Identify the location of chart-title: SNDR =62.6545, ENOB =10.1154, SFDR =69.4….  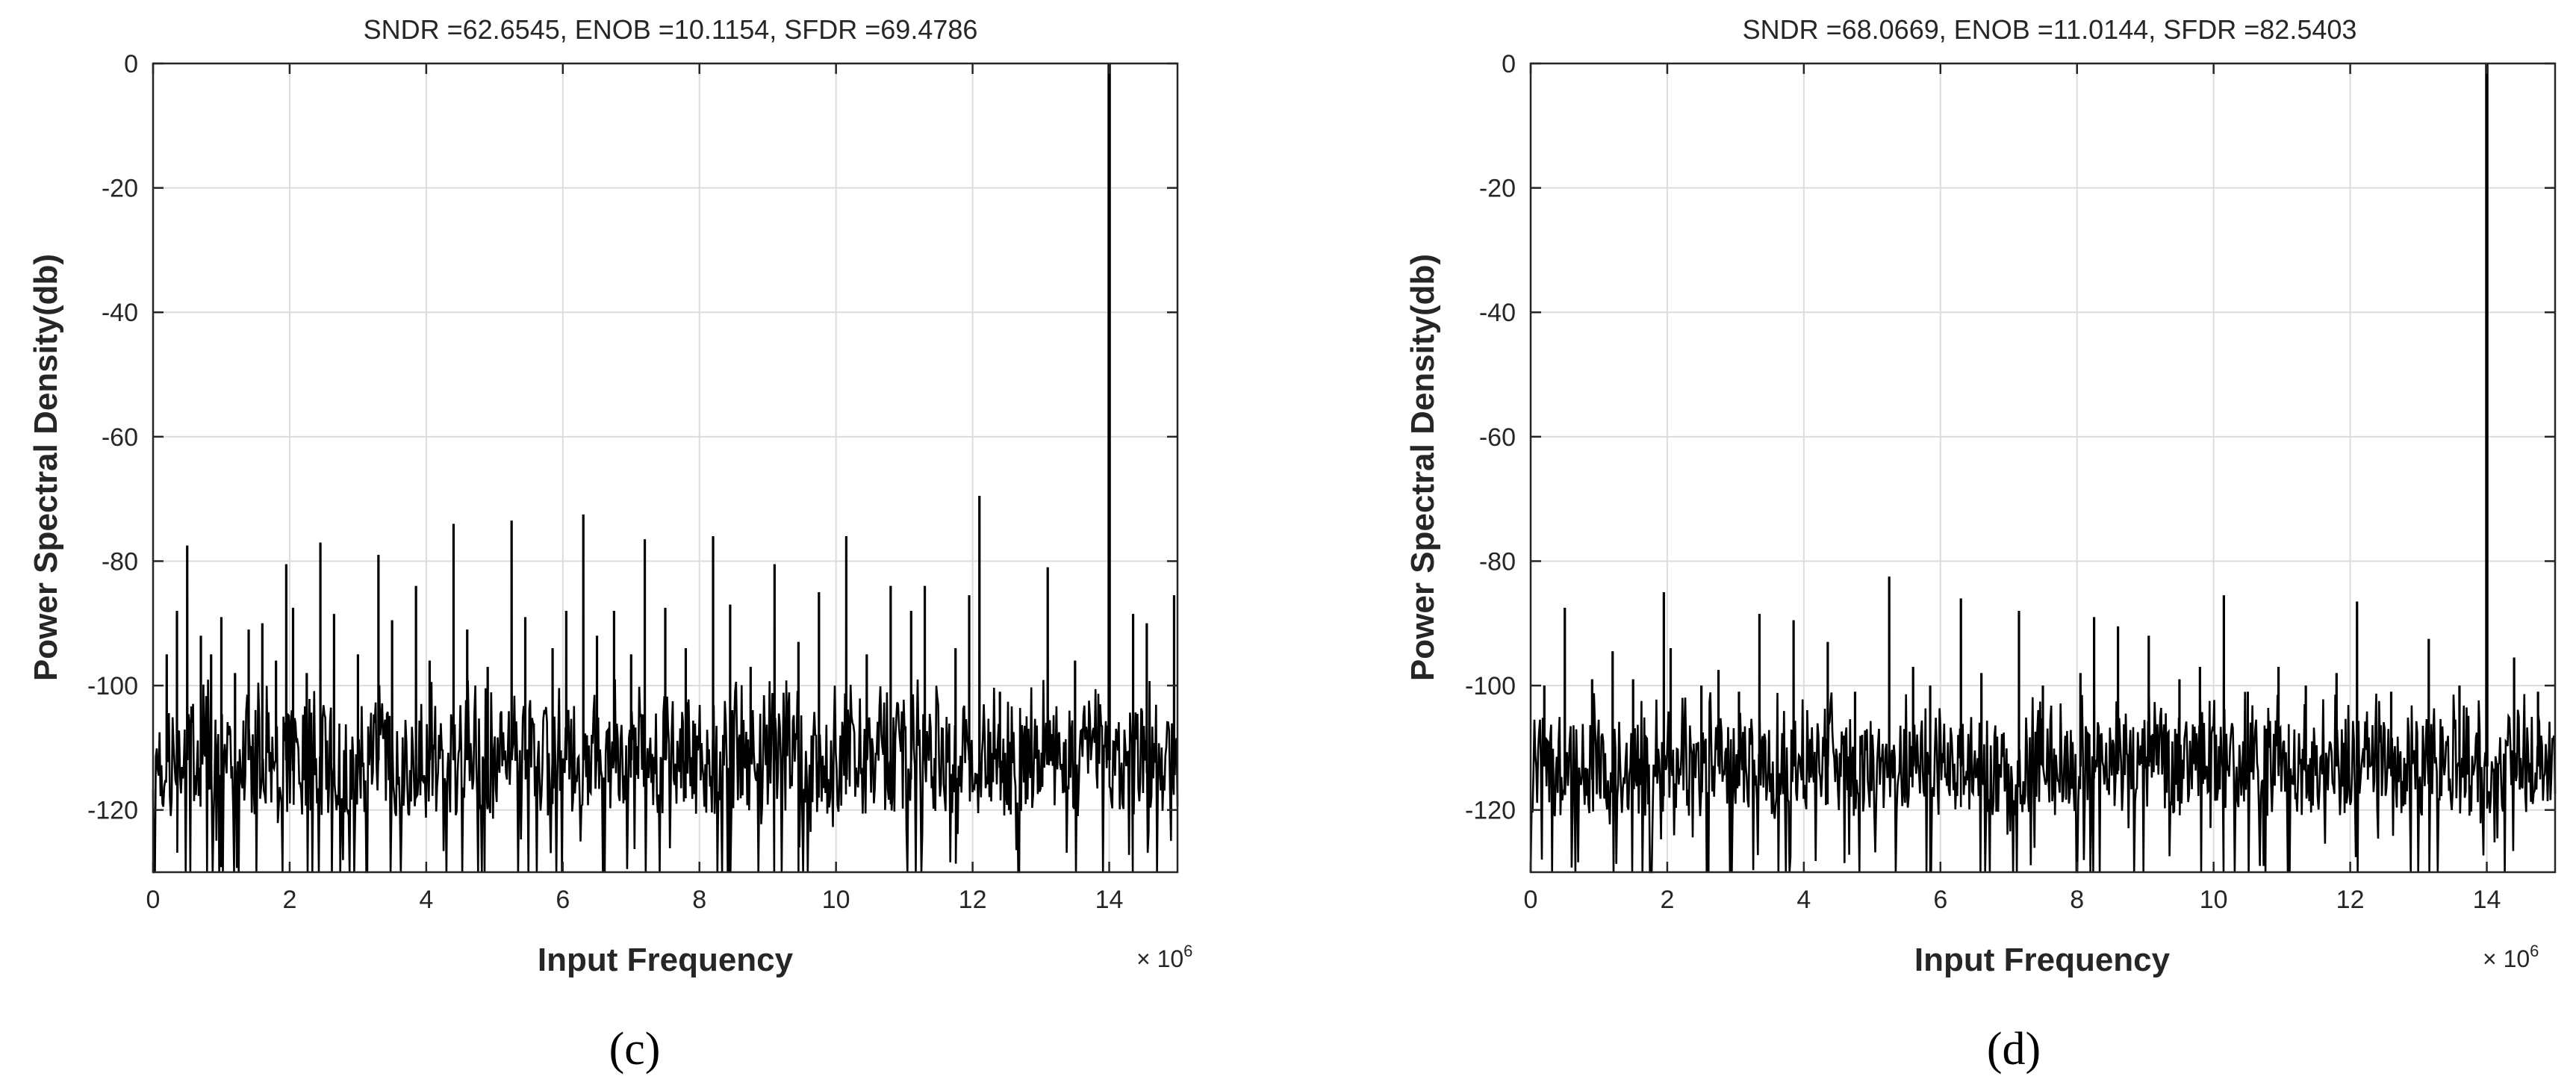
(671, 30).